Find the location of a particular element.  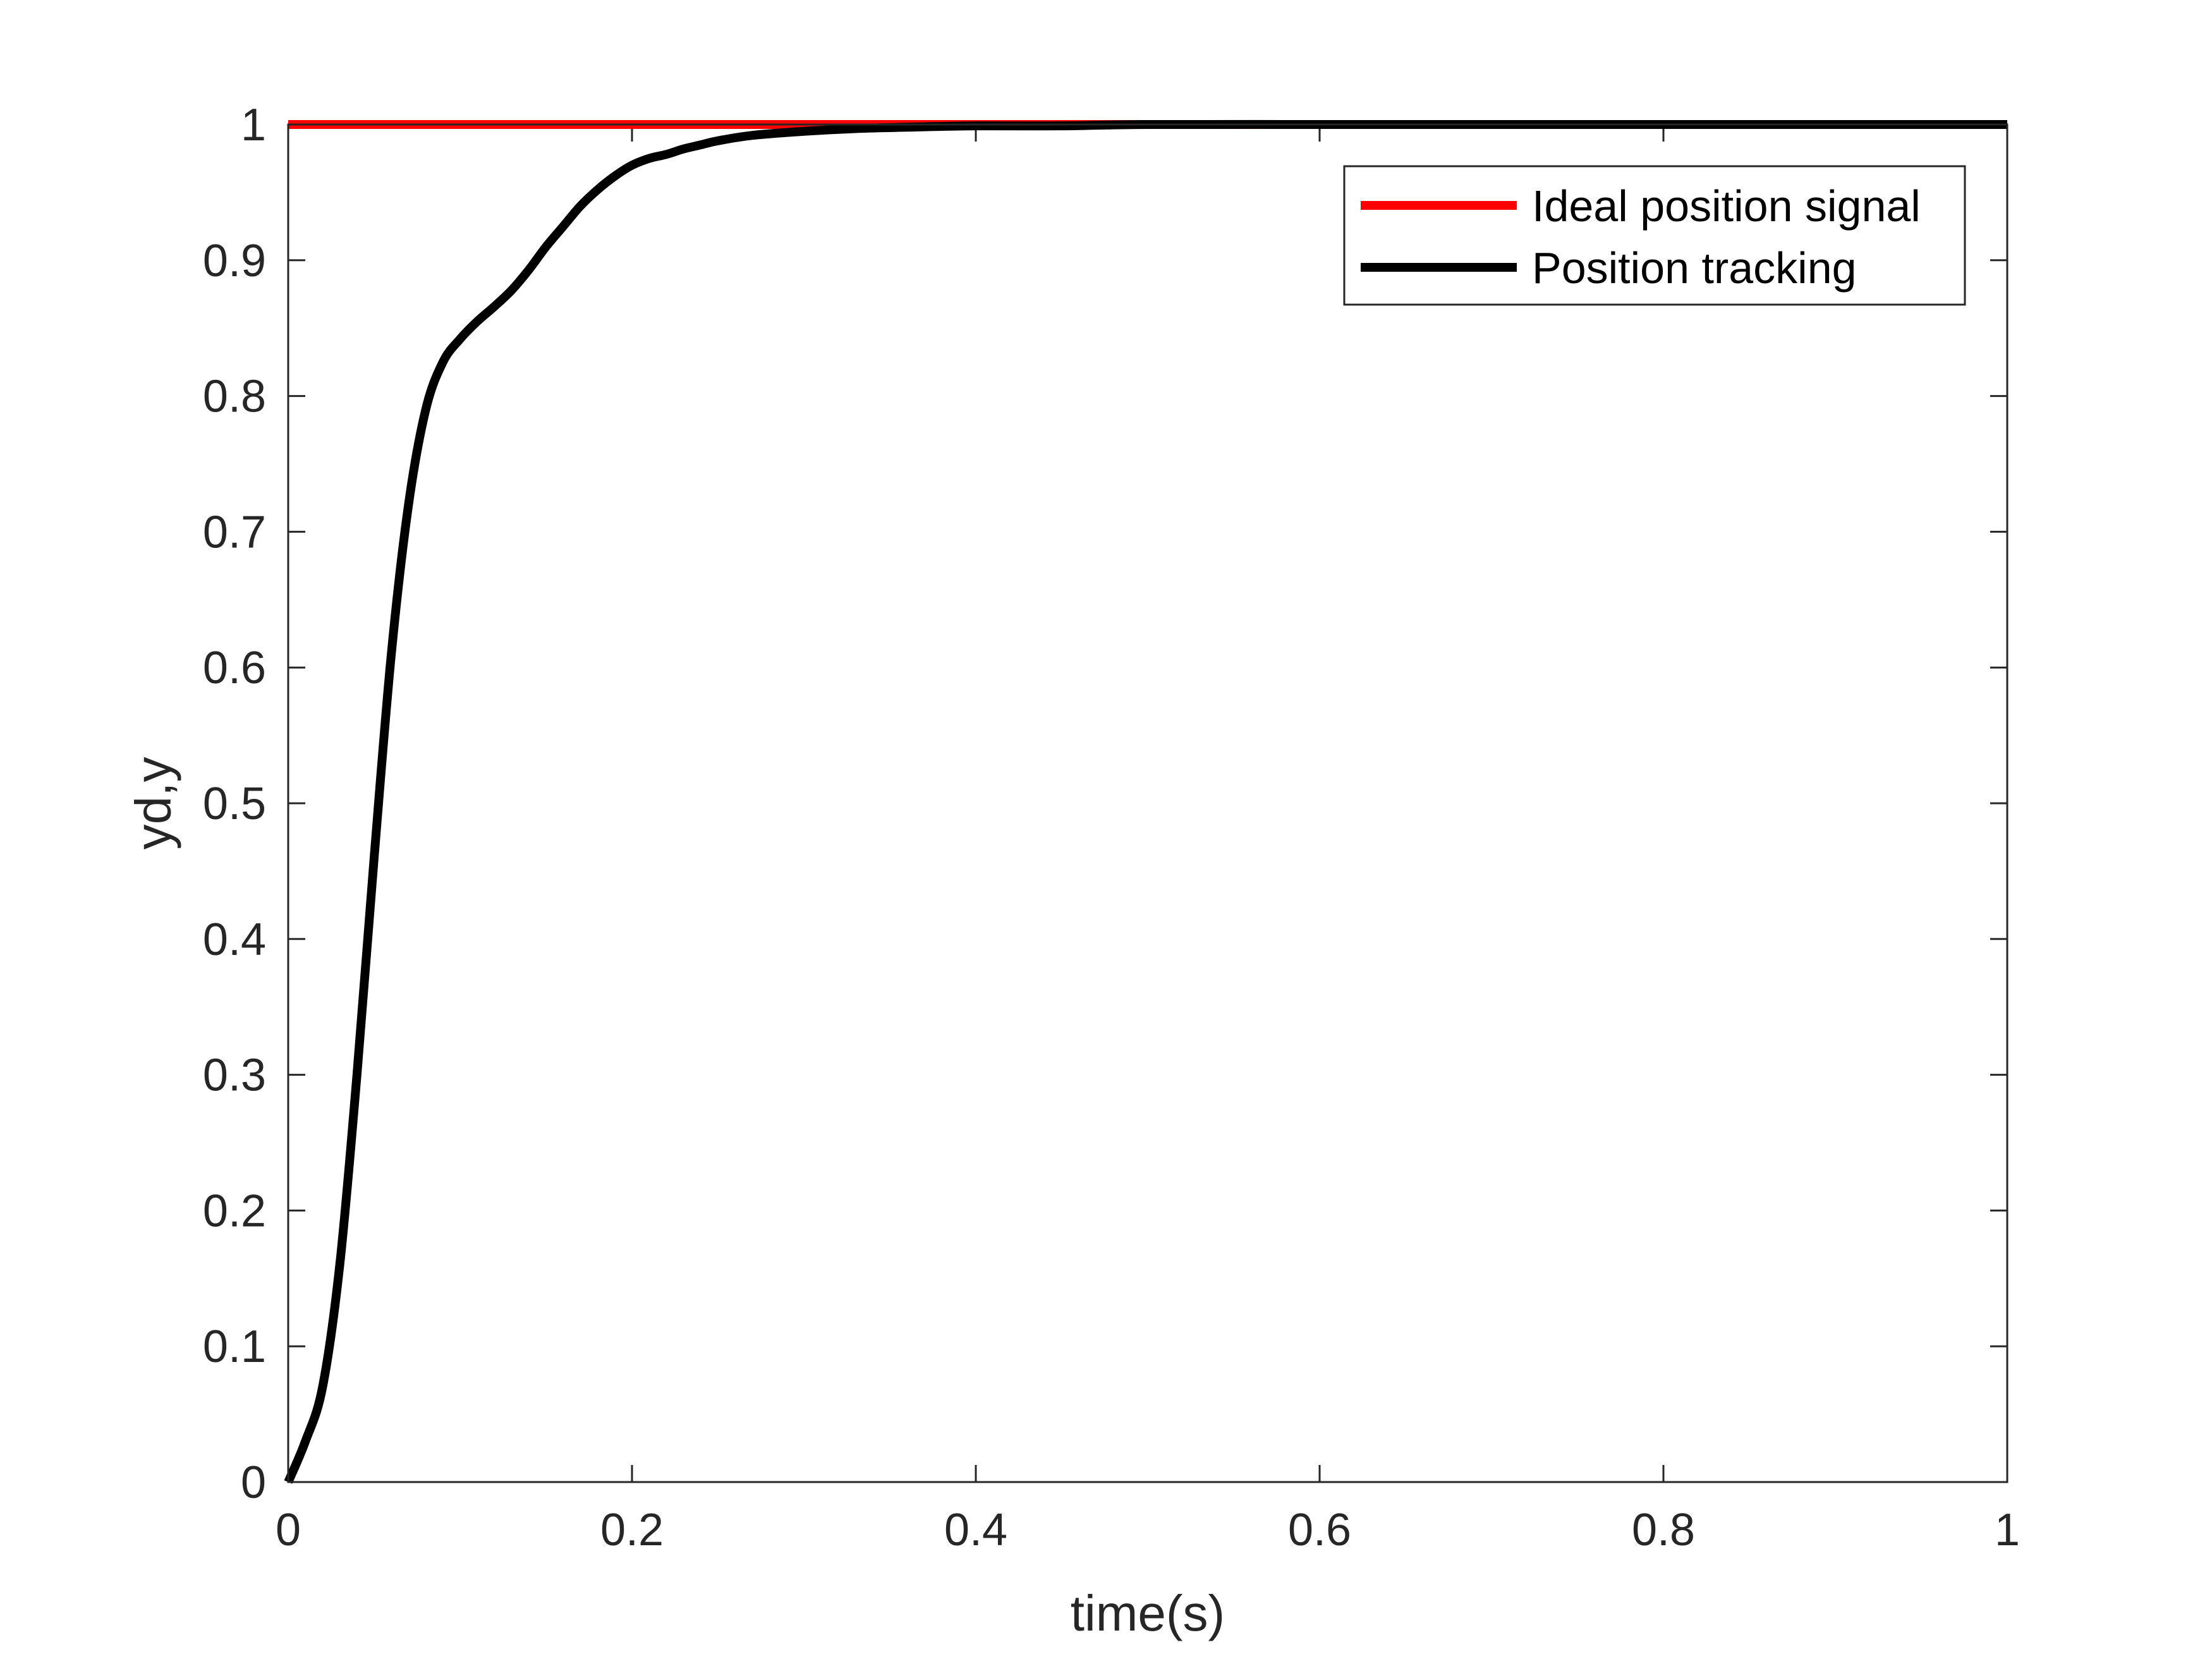

y-tick-label: 0.5 is located at coordinates (234, 804).